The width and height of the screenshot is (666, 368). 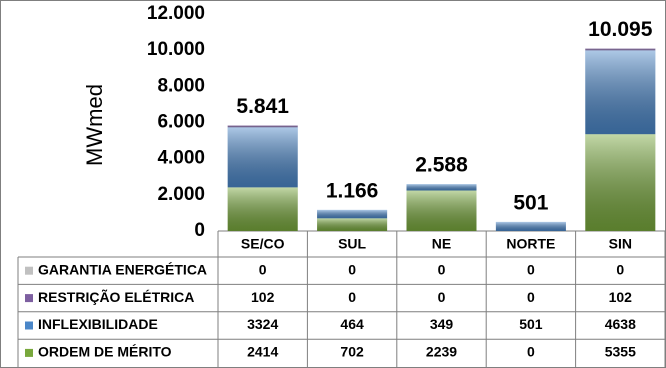 I want to click on table-cell: 702, so click(x=352, y=352).